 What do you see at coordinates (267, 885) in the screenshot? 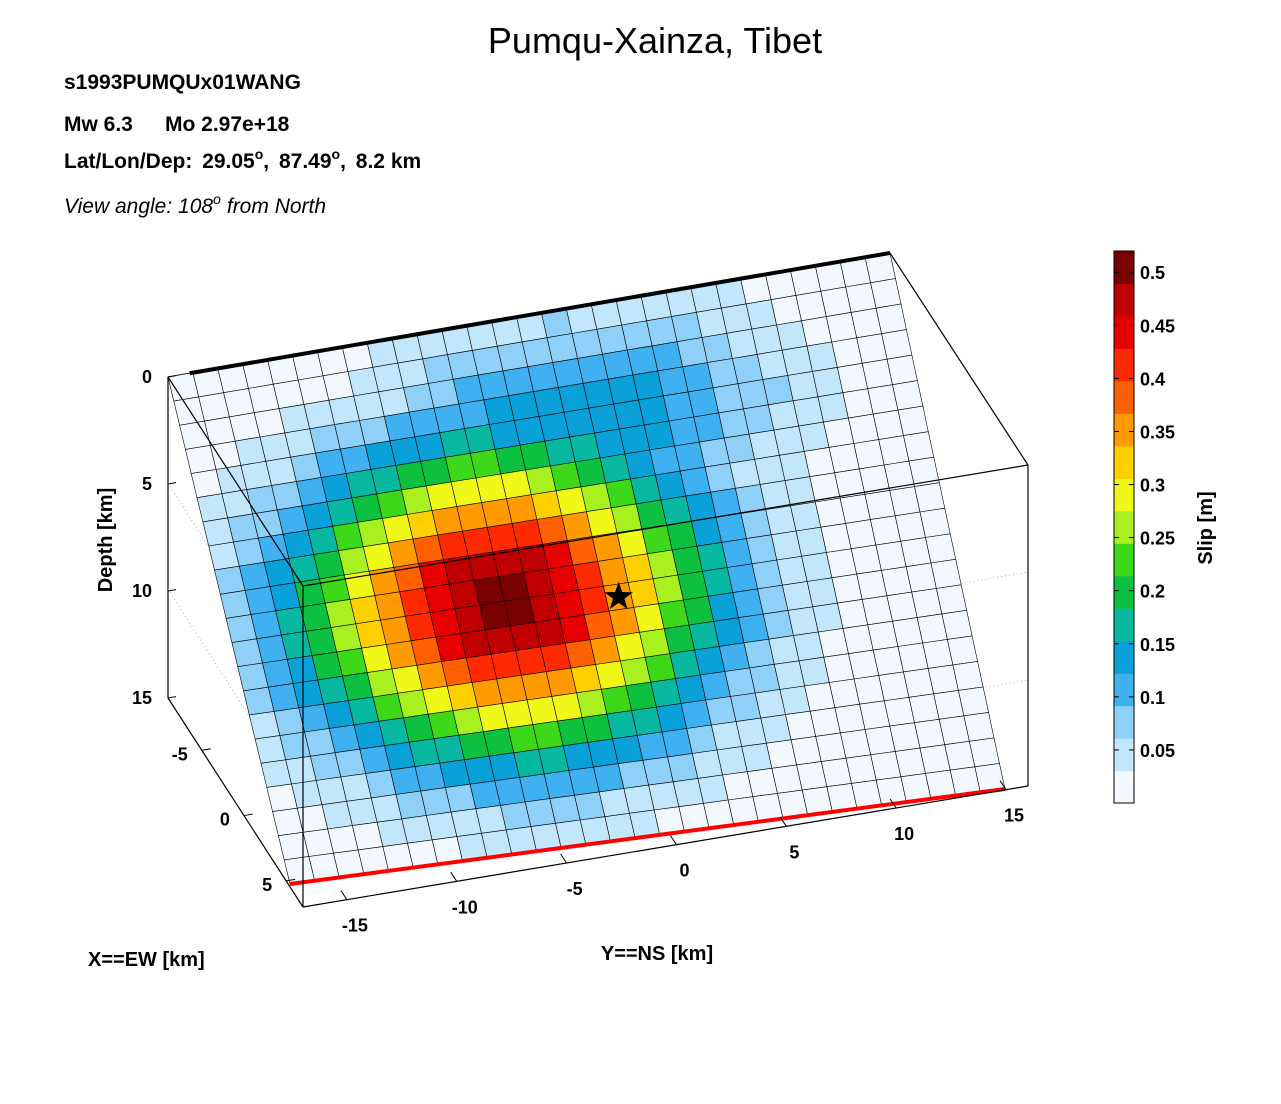
I see `ew-tick-label: 5` at bounding box center [267, 885].